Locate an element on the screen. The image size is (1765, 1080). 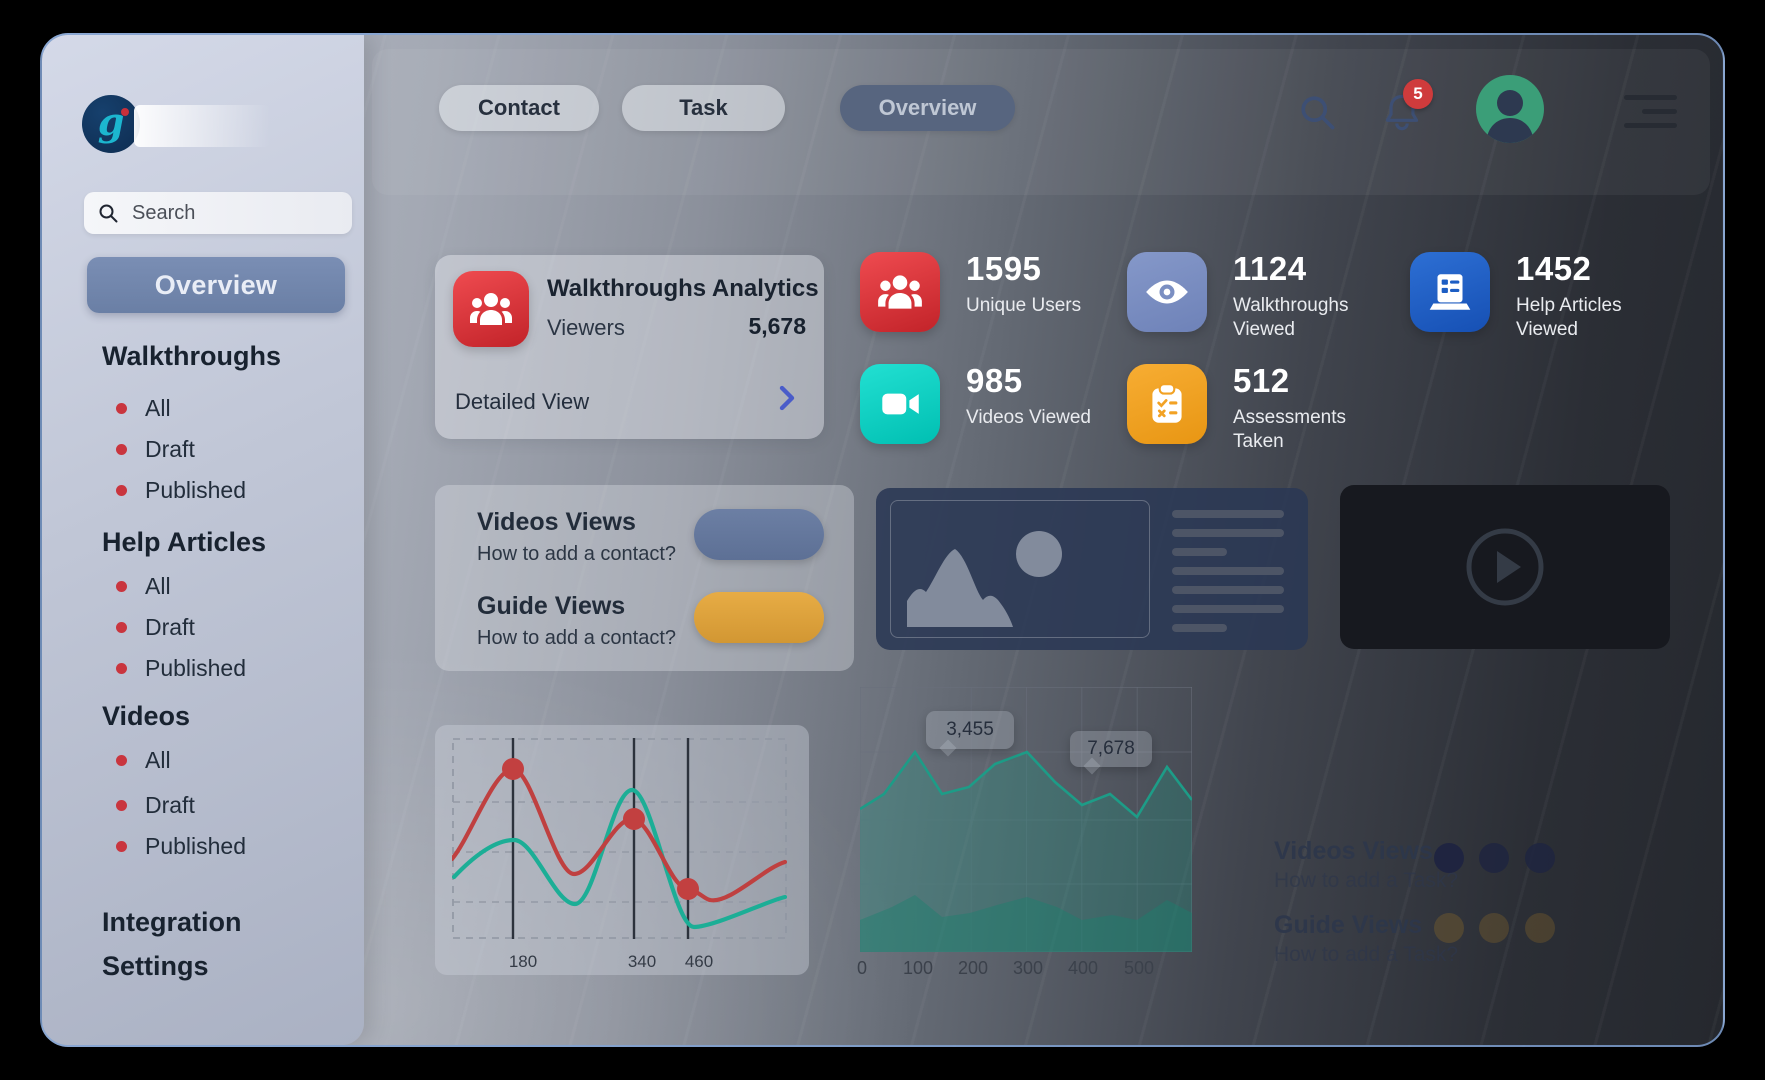
stat-label: Help Articles Viewed is located at coordinates (1569, 317).